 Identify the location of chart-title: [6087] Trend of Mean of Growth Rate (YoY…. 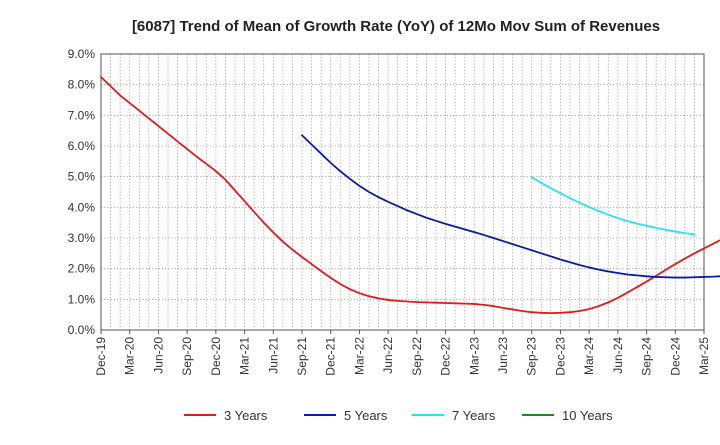
(396, 26).